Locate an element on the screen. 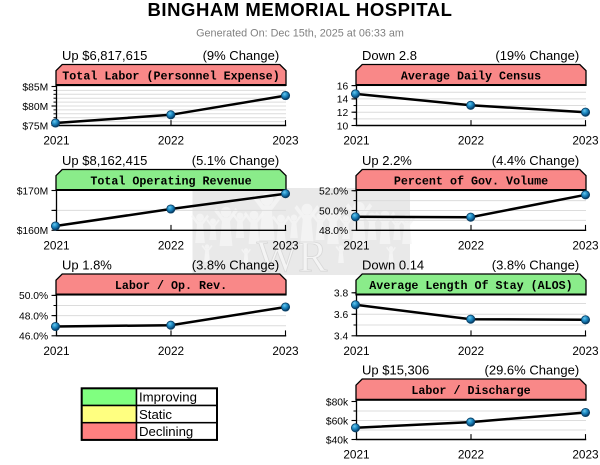 The image size is (600, 465). svg-text: (19% Change) is located at coordinates (537, 55).